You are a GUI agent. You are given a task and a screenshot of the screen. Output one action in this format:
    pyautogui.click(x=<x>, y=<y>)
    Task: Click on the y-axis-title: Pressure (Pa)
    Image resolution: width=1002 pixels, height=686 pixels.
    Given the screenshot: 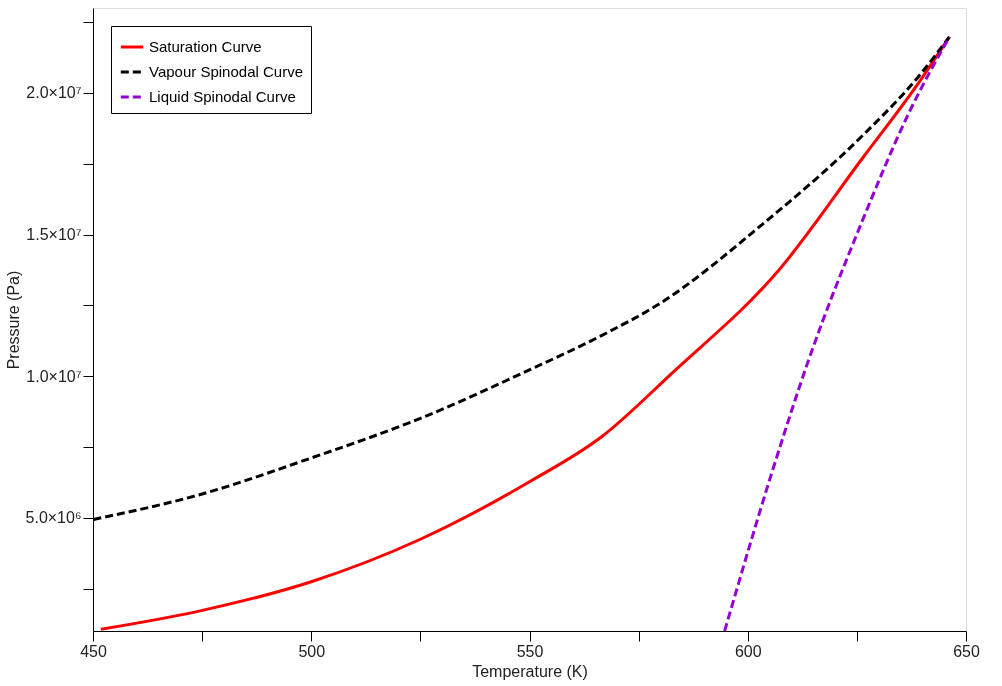 What is the action you would take?
    pyautogui.click(x=13, y=320)
    